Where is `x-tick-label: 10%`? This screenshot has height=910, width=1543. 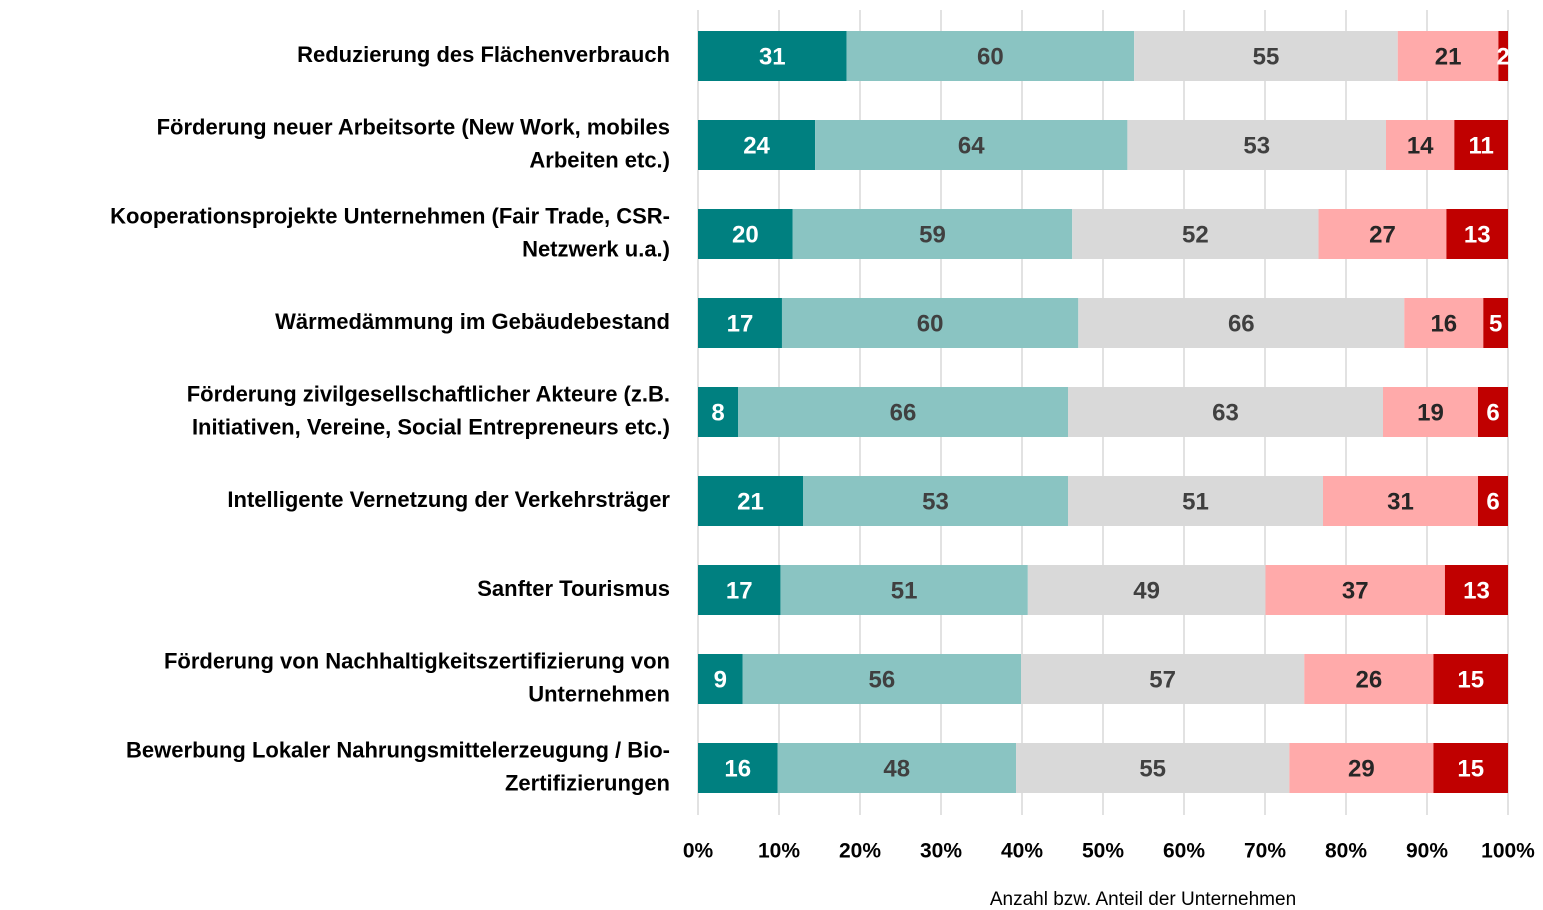
x-tick-label: 10% is located at coordinates (779, 851).